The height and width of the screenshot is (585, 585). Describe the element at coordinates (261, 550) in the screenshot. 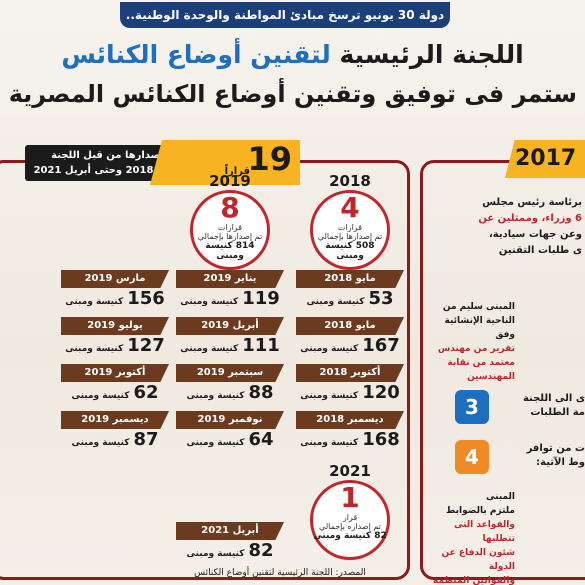

I see `building-count: 82` at that location.